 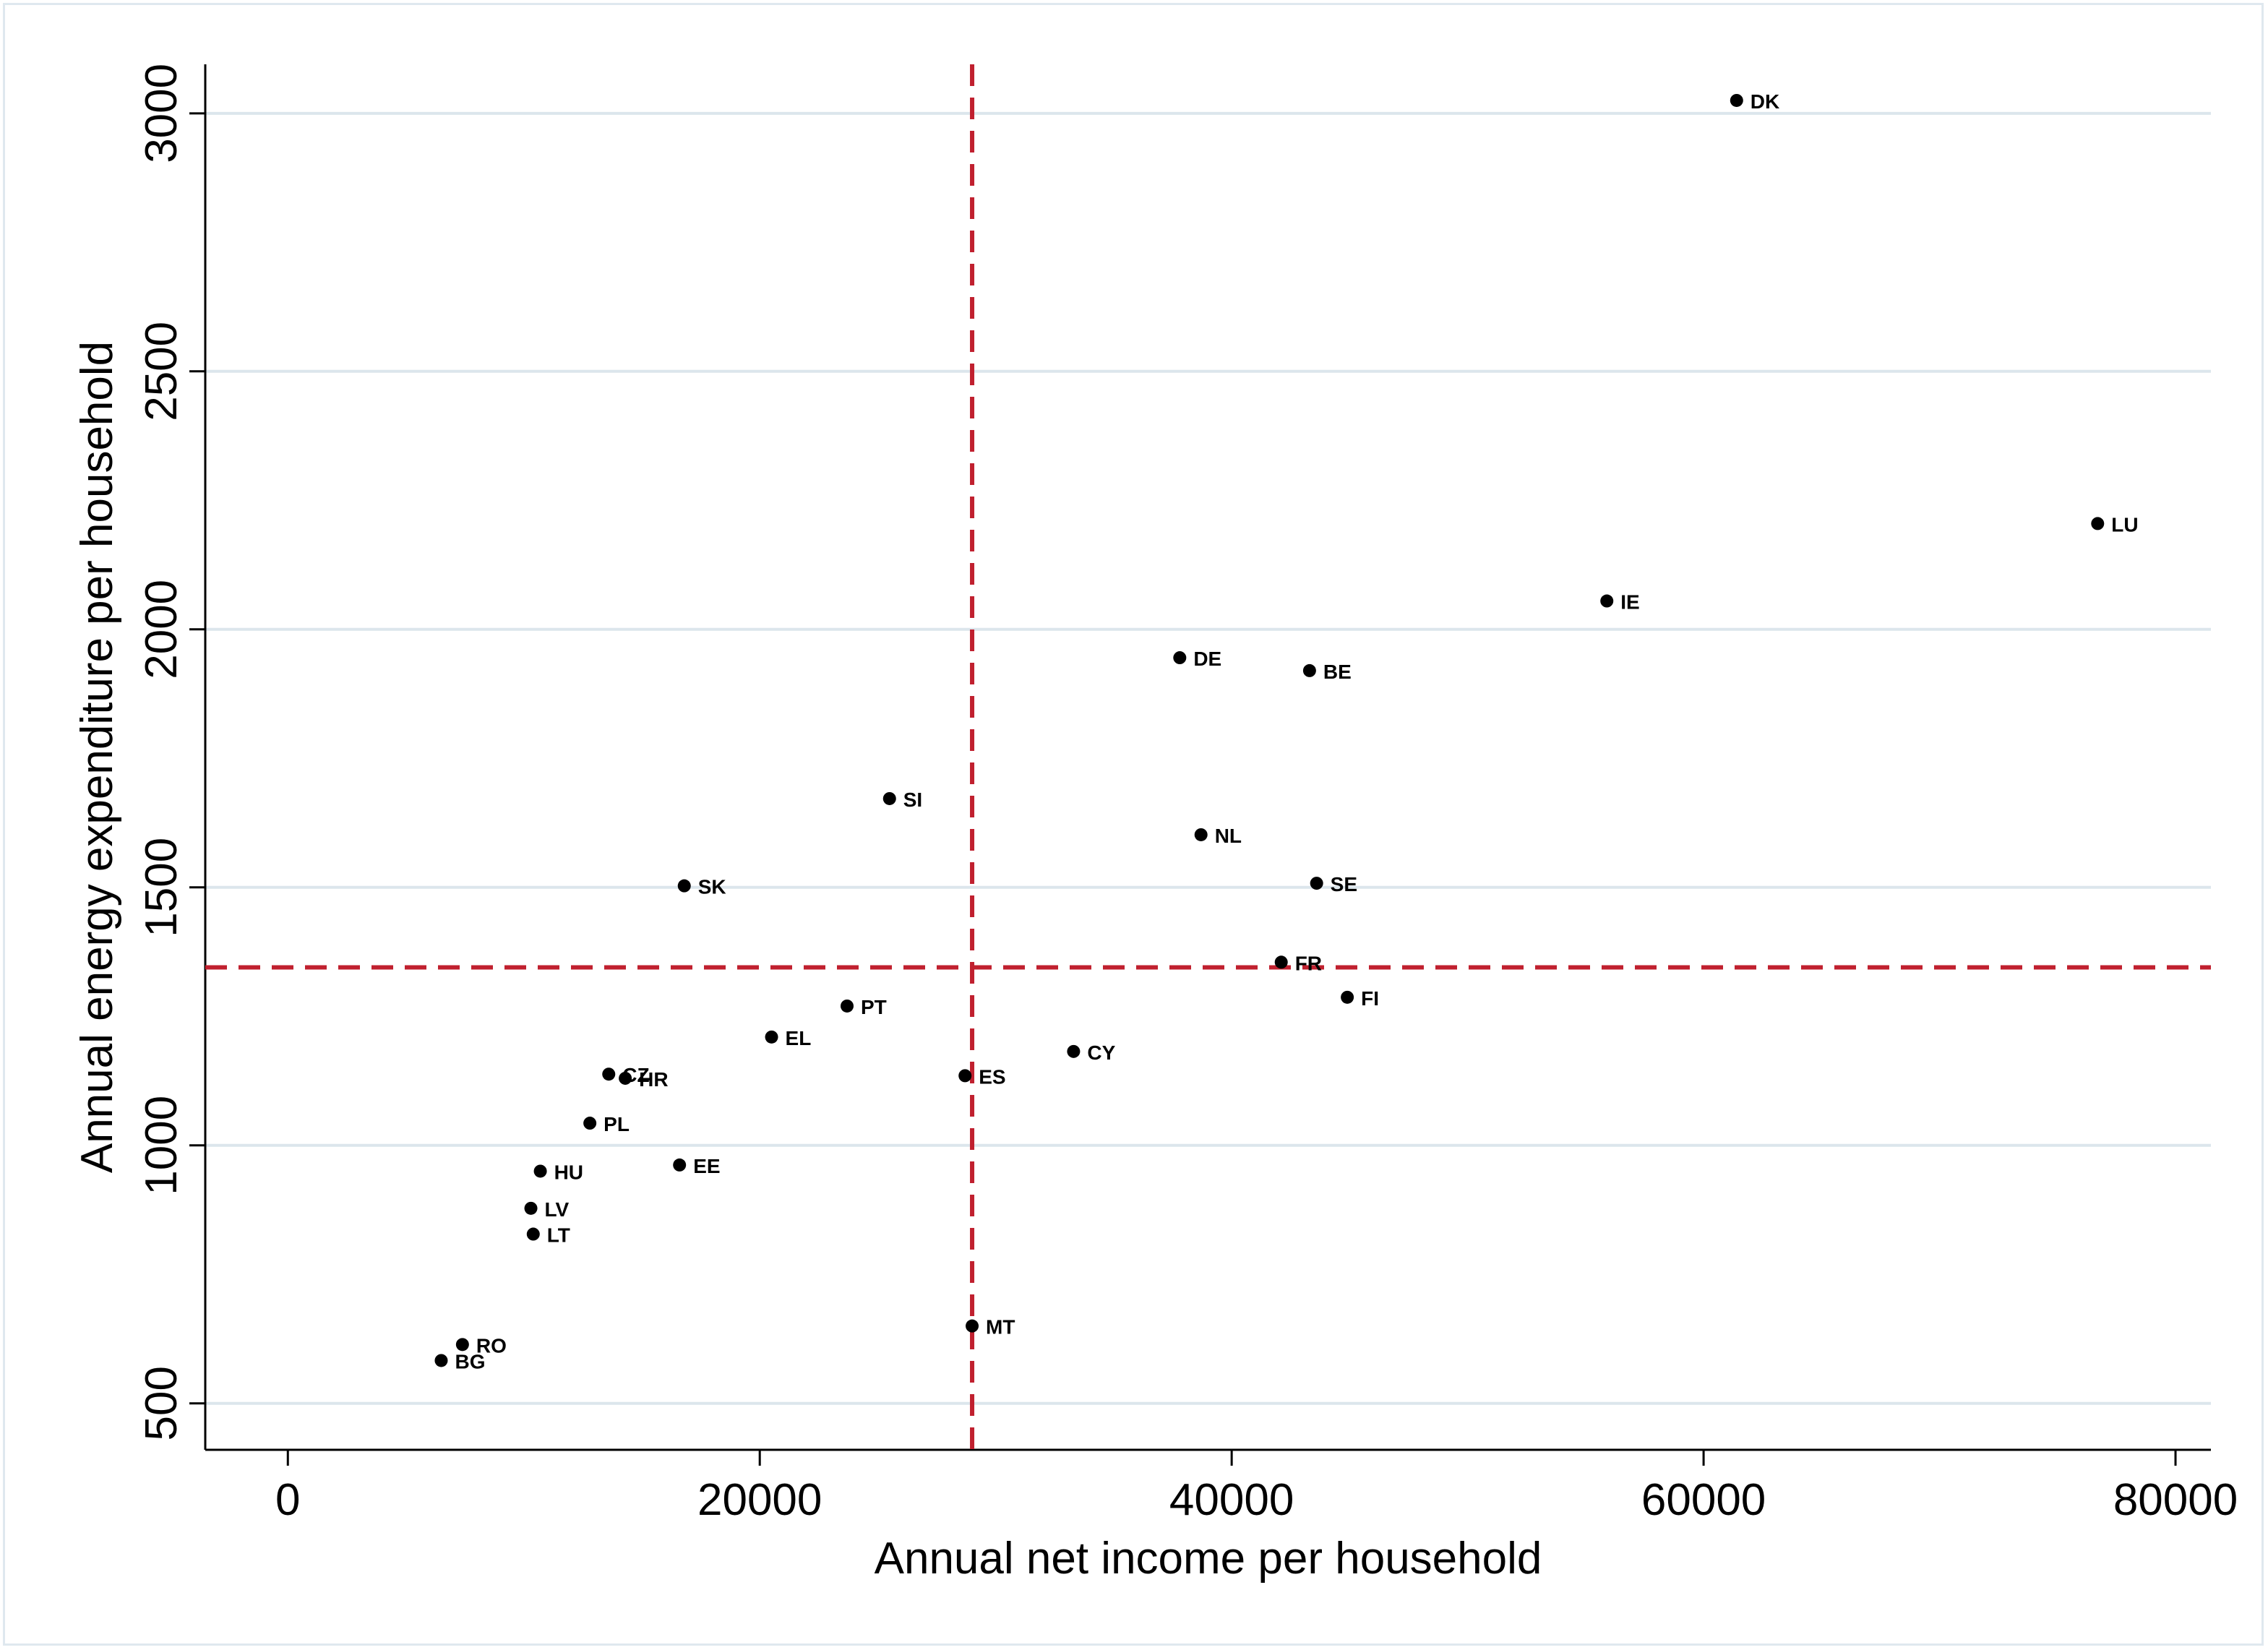 What do you see at coordinates (1000, 1327) in the screenshot?
I see `point-label-mt: MT` at bounding box center [1000, 1327].